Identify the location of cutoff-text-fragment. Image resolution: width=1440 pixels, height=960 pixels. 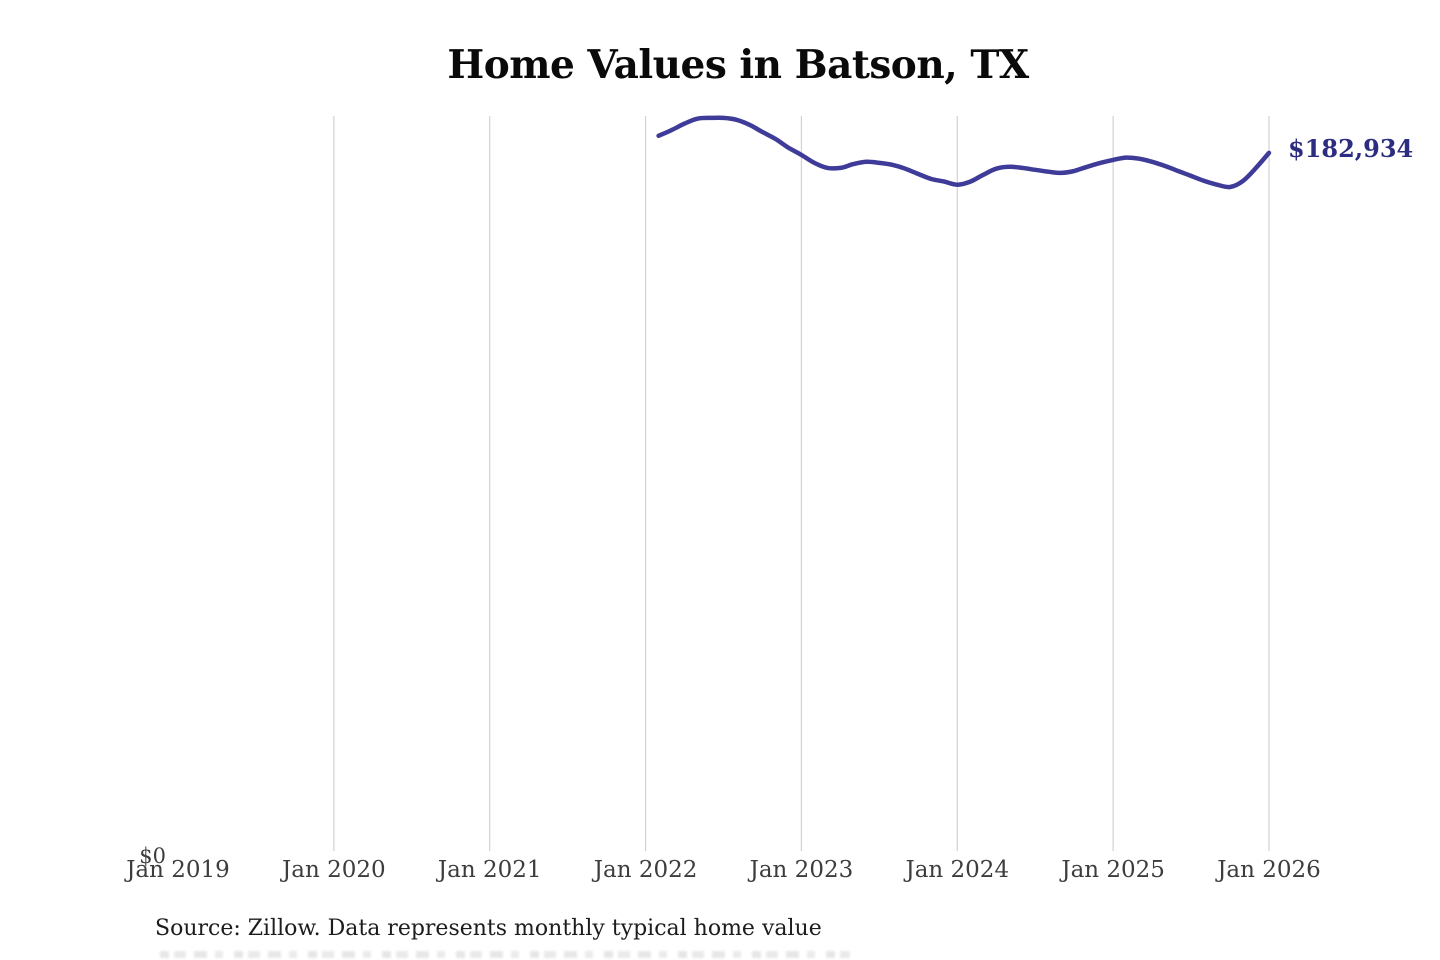
(505, 954).